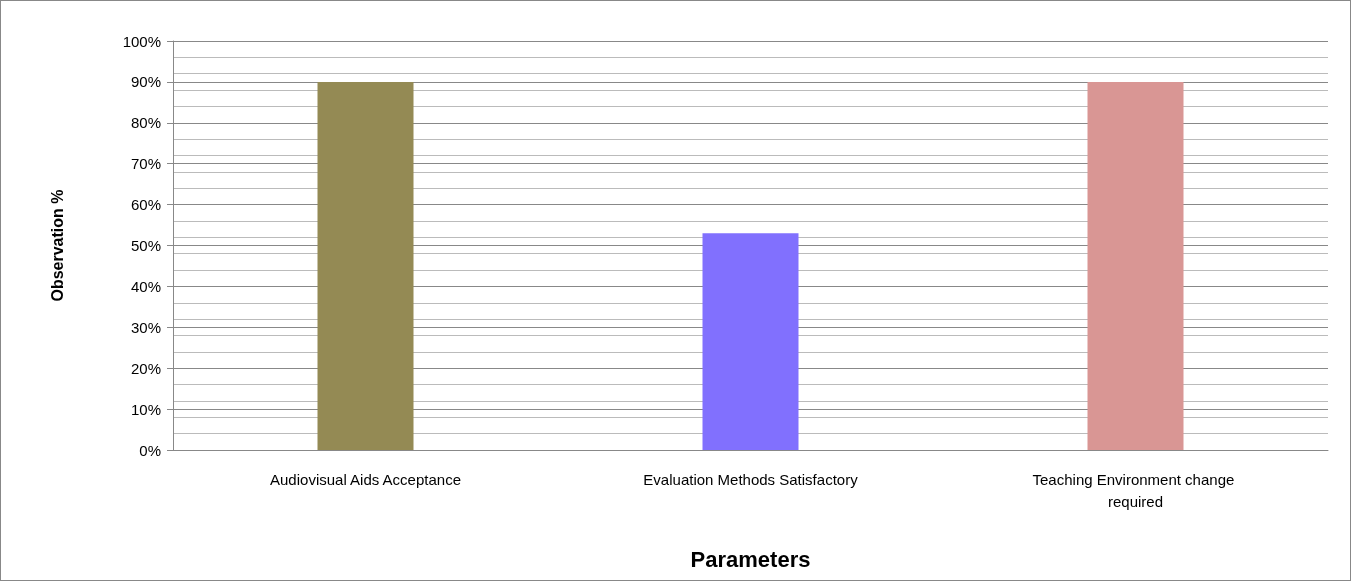 The height and width of the screenshot is (581, 1351). What do you see at coordinates (751, 479) in the screenshot?
I see `x-tick-label: Evaluation Methods Satisfactory` at bounding box center [751, 479].